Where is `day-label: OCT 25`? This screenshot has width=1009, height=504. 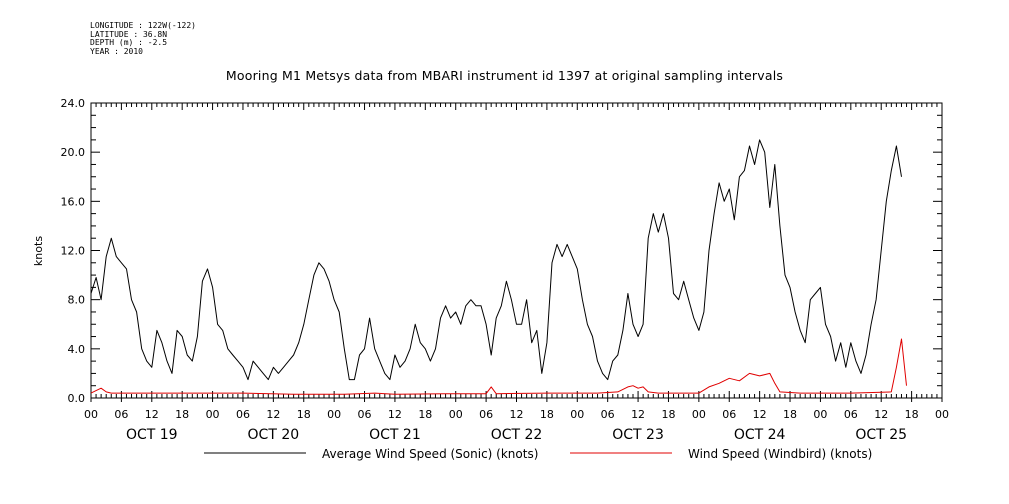 day-label: OCT 25 is located at coordinates (881, 435).